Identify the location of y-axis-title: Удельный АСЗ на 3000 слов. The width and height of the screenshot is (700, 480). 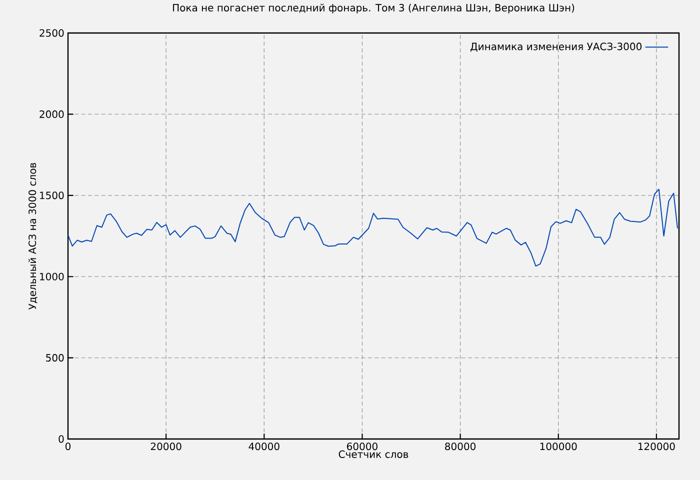
(33, 236).